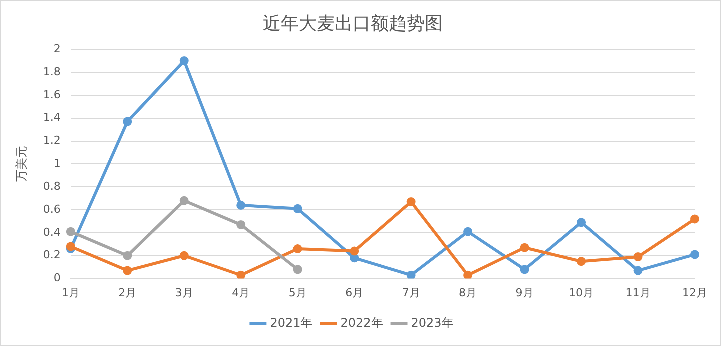 This screenshot has height=346, width=721. Describe the element at coordinates (432, 323) in the screenshot. I see `legend-label: 2023年` at that location.